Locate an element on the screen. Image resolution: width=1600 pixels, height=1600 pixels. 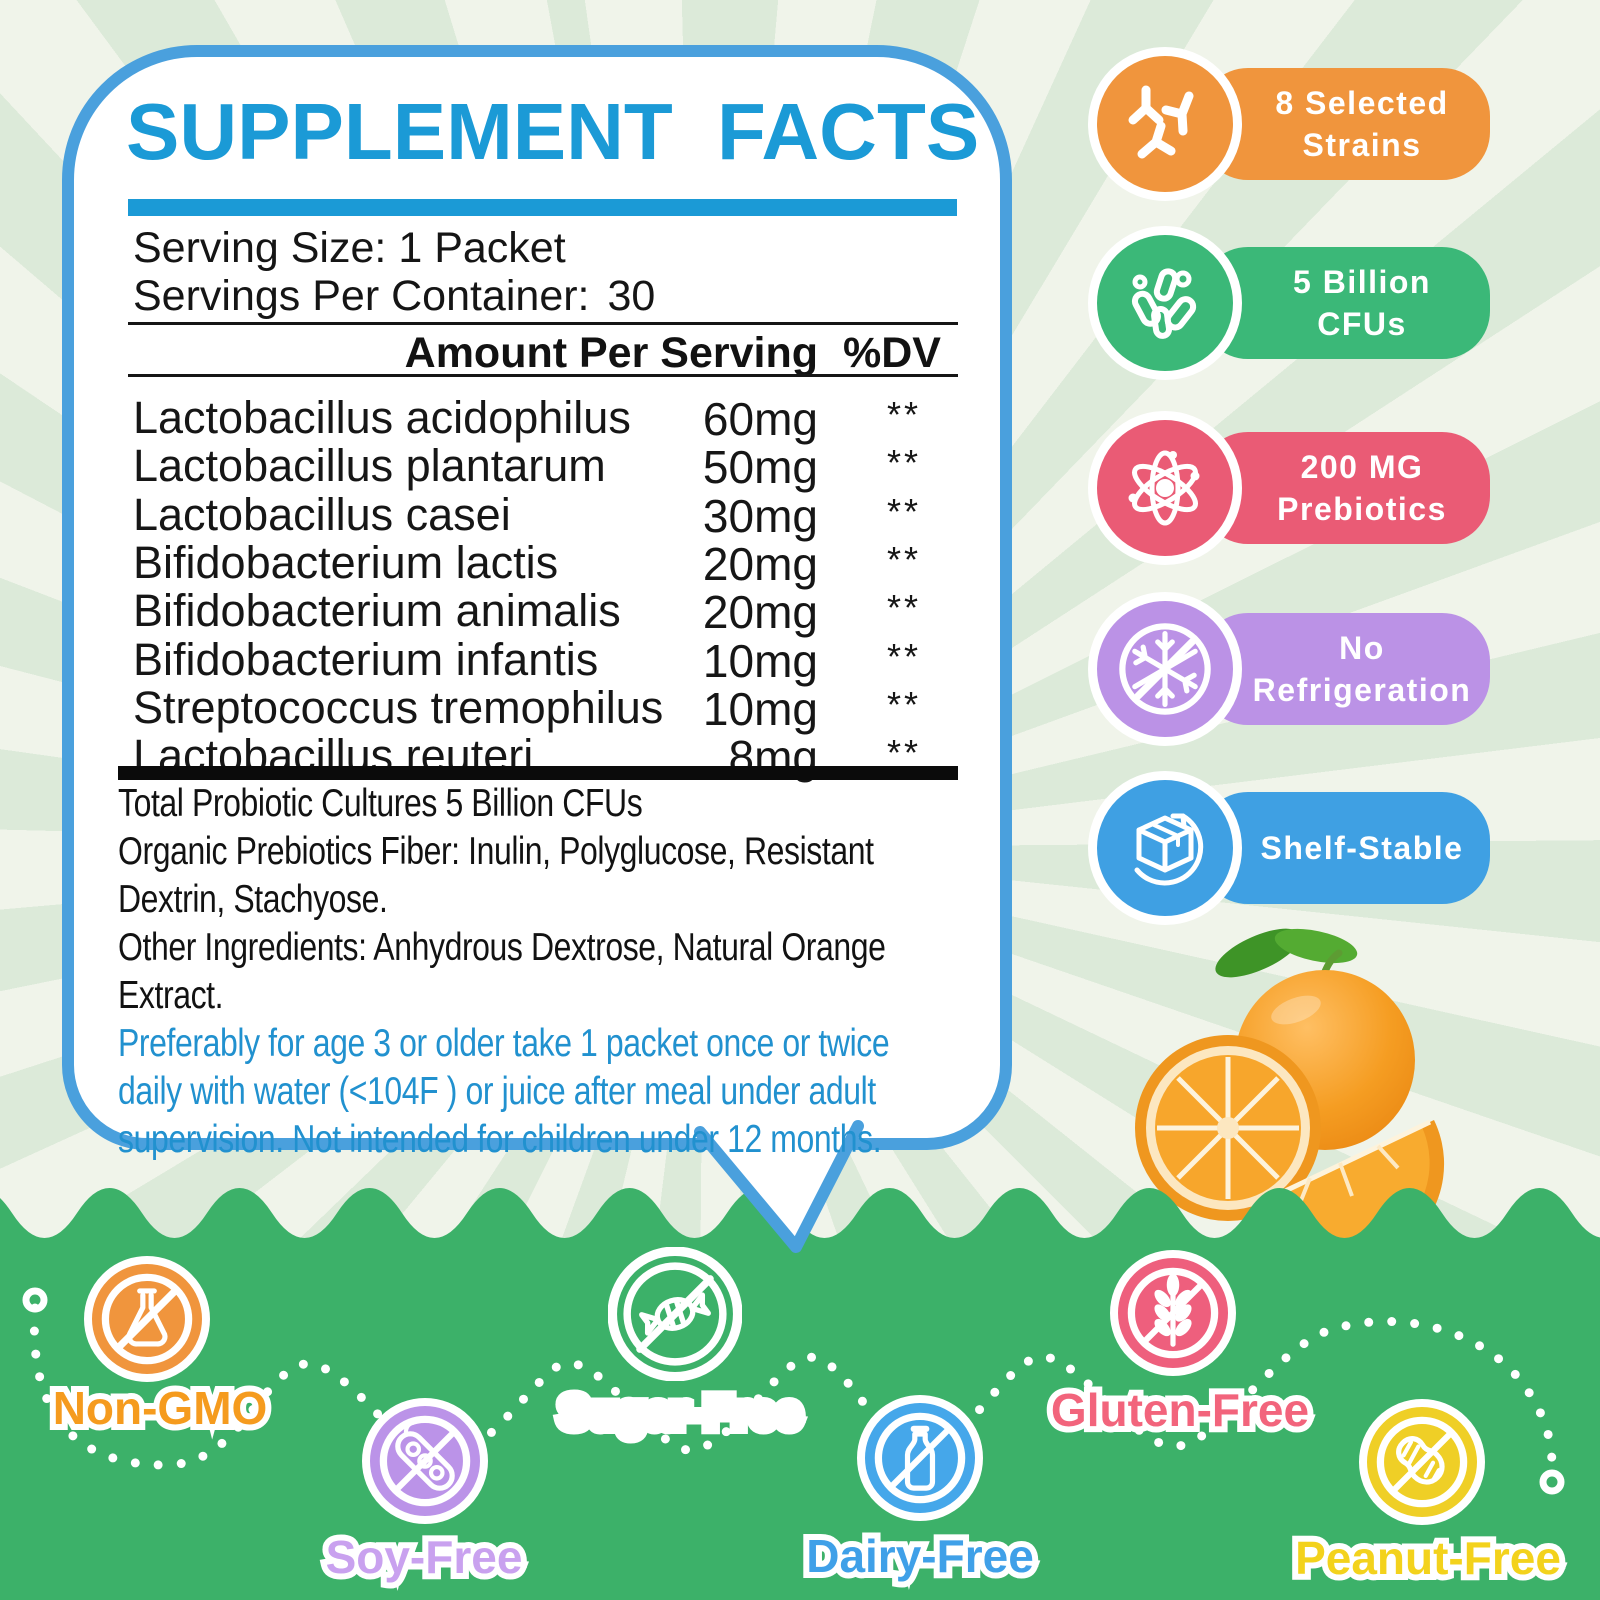
half-orange is located at coordinates (1228, 1128).